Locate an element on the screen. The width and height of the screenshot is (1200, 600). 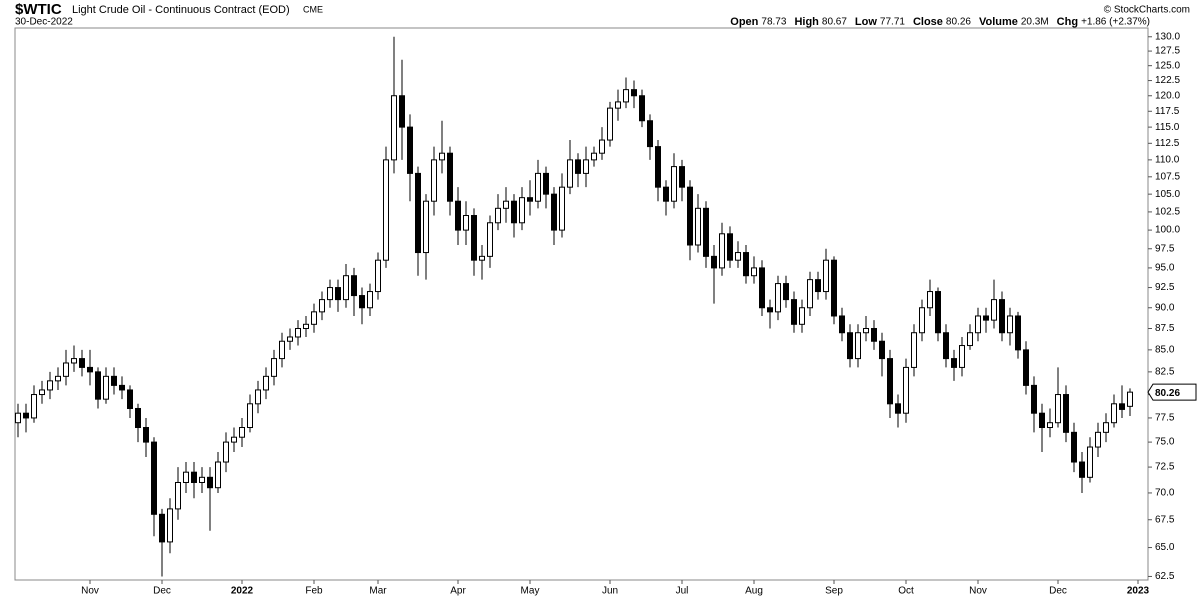
y-tick-label: 92.5 is located at coordinates (1165, 287).